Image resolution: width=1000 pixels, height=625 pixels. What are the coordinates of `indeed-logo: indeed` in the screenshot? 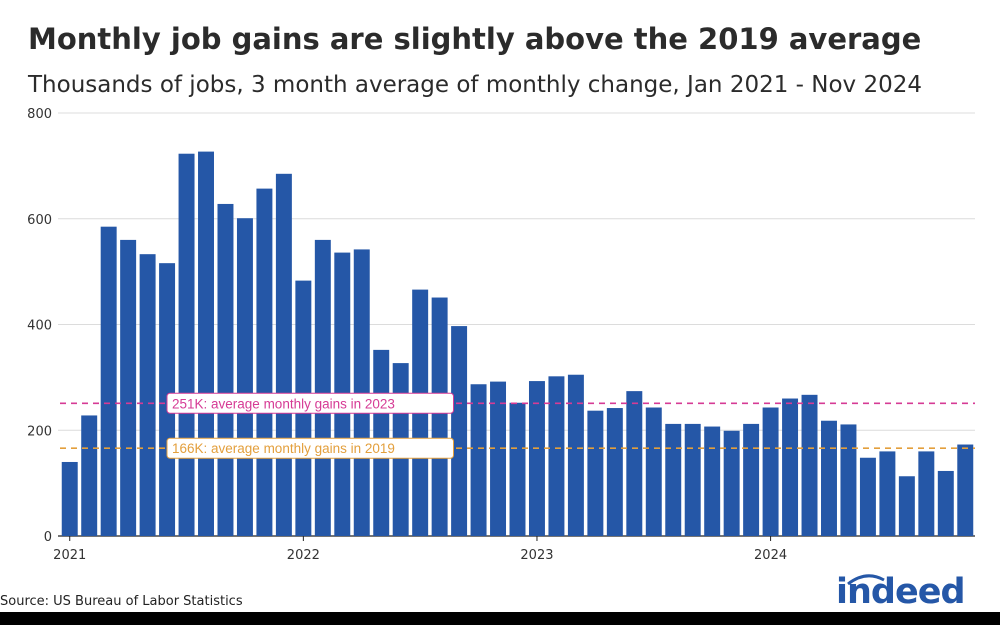 It's located at (900, 592).